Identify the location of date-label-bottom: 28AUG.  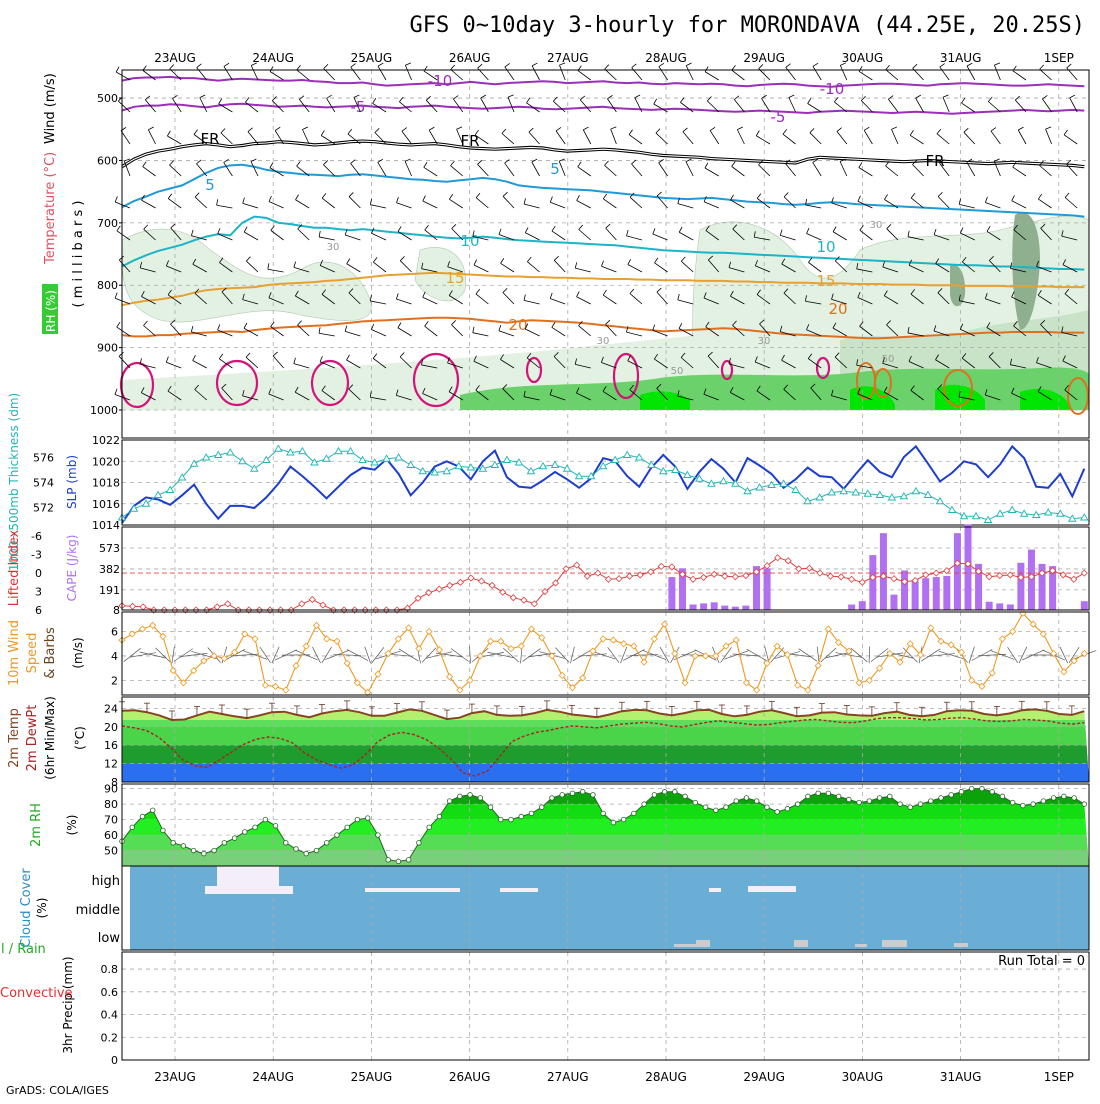
(666, 1077).